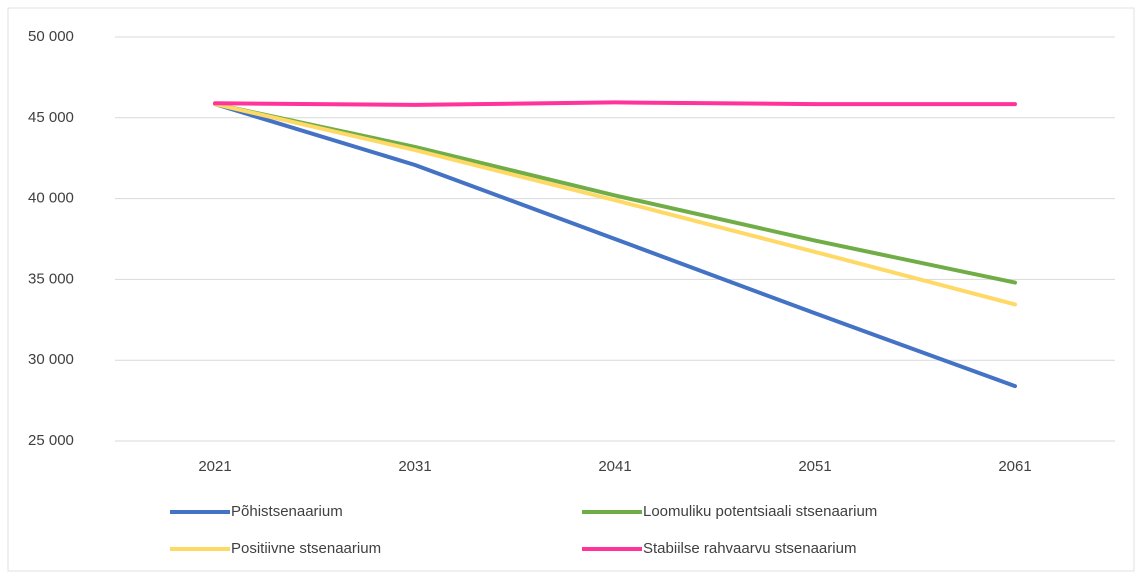 The image size is (1135, 572). Describe the element at coordinates (51, 198) in the screenshot. I see `y-tick-label: 40 000` at that location.